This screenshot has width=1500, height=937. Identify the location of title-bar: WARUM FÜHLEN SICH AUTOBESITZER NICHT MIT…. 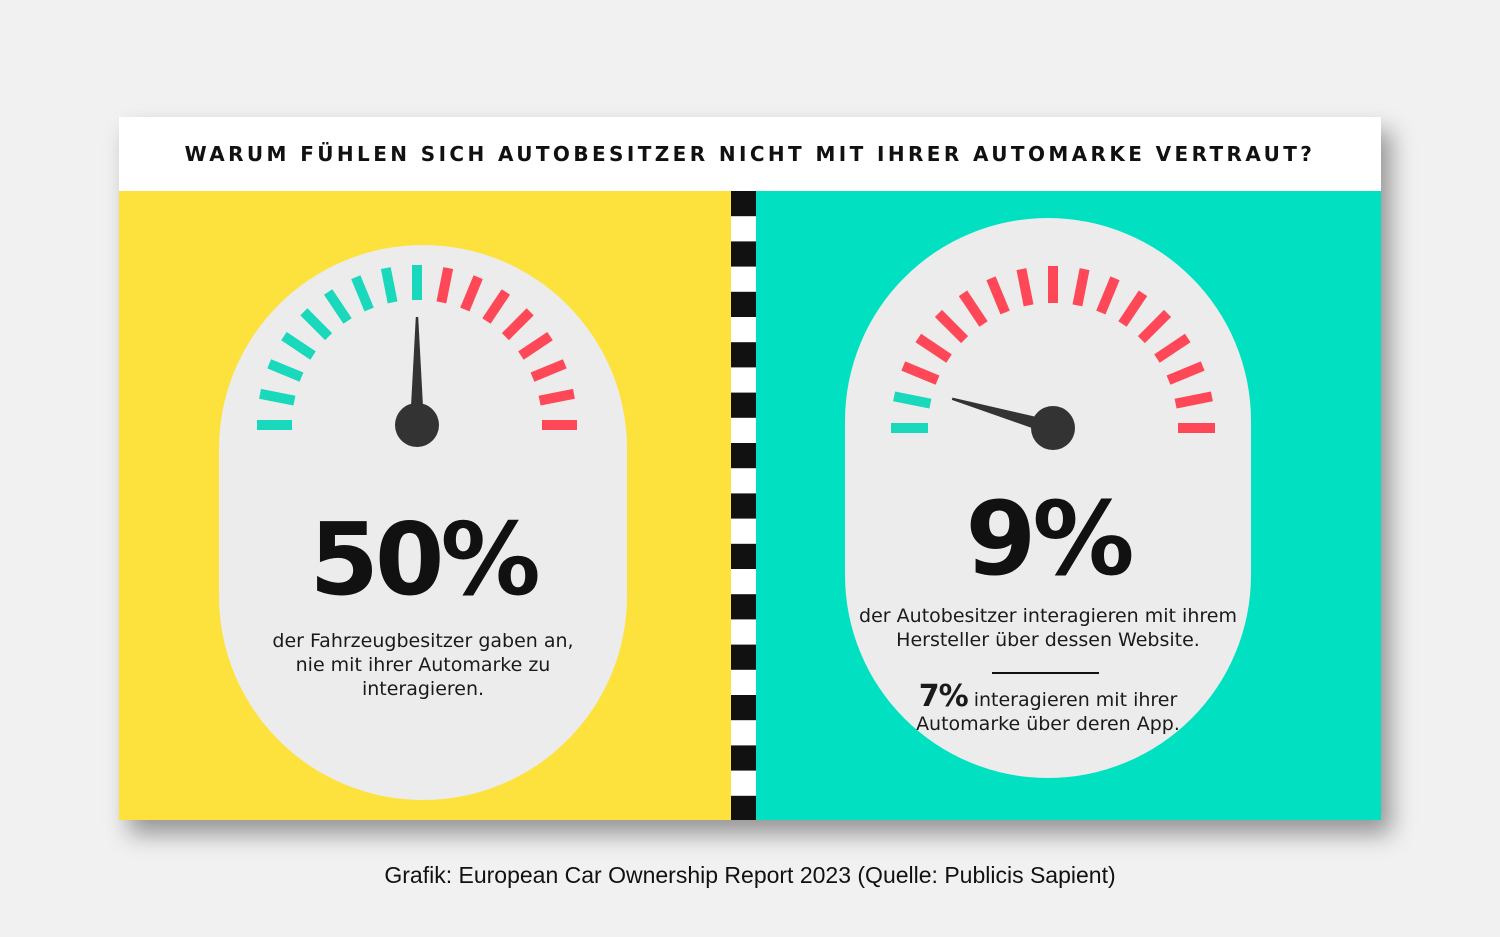
(750, 154).